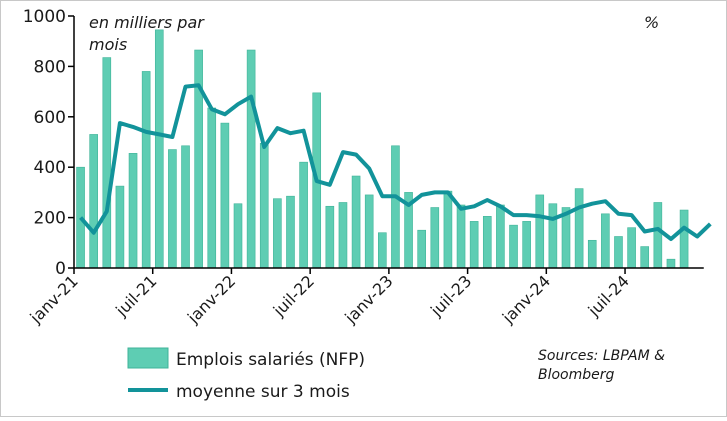  What do you see at coordinates (50, 67) in the screenshot?
I see `y-tick-label: 800` at bounding box center [50, 67].